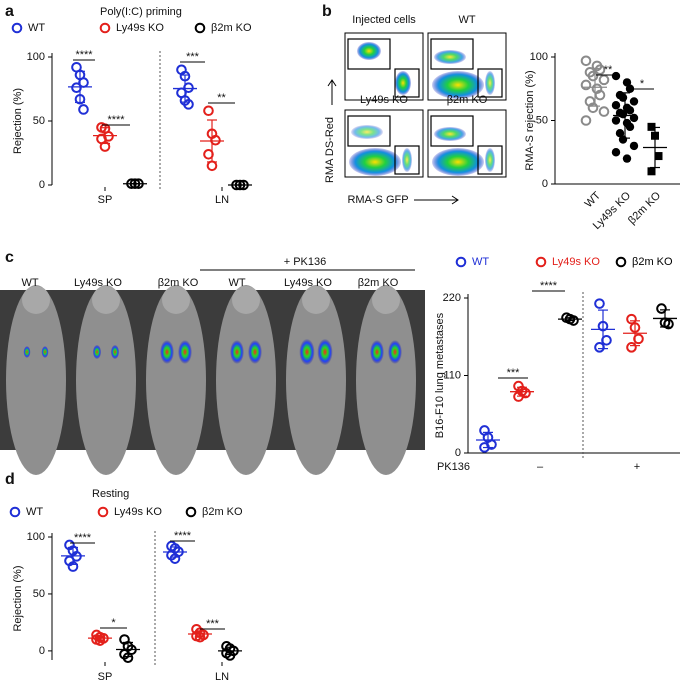 This screenshot has height=683, width=685. I want to click on flow-plot-title: Ly49s KO, so click(384, 100).